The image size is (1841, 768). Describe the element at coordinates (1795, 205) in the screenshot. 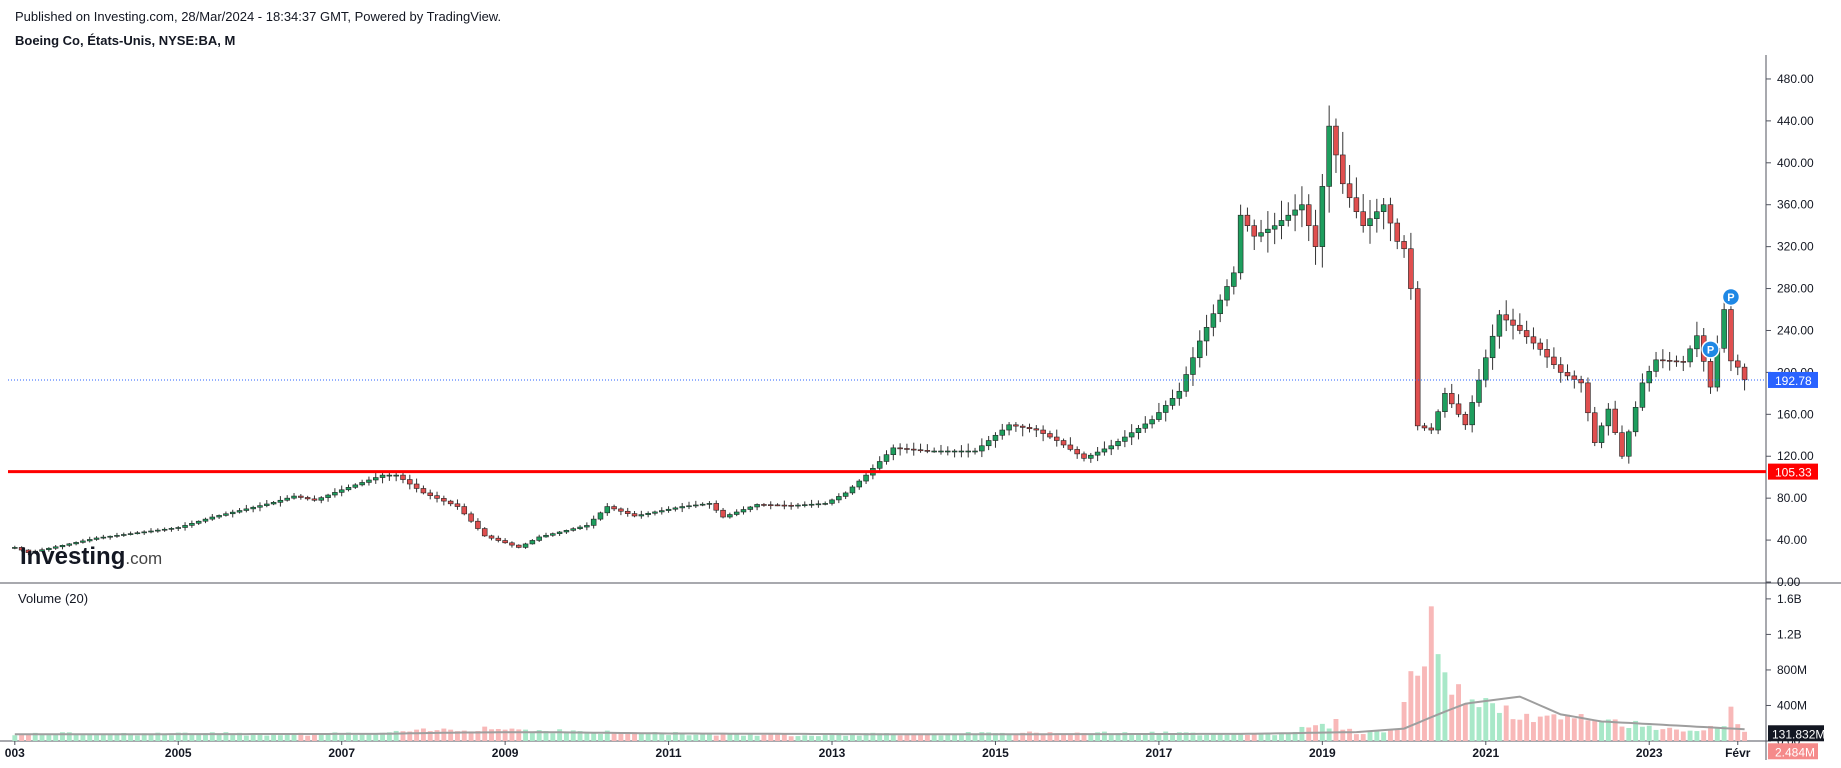

I see `price-tick-label: 360.00` at that location.